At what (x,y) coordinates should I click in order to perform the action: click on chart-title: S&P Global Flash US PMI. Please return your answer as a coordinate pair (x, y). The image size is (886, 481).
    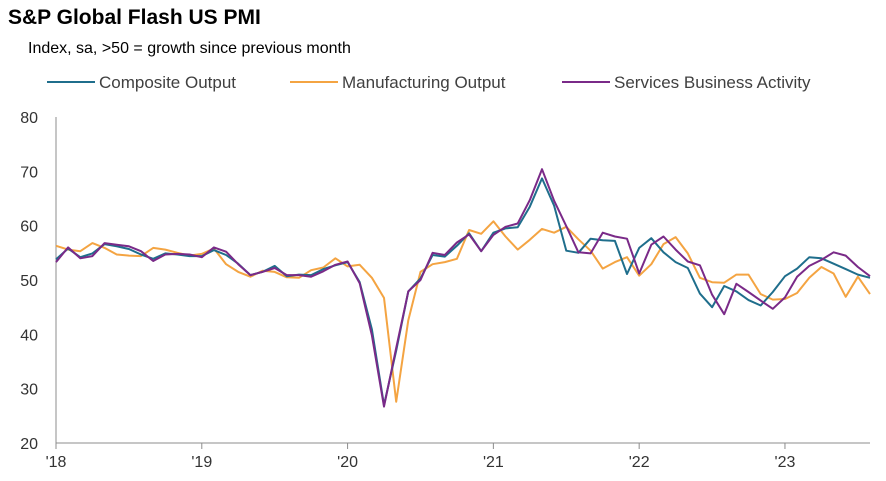
    Looking at the image, I should click on (134, 17).